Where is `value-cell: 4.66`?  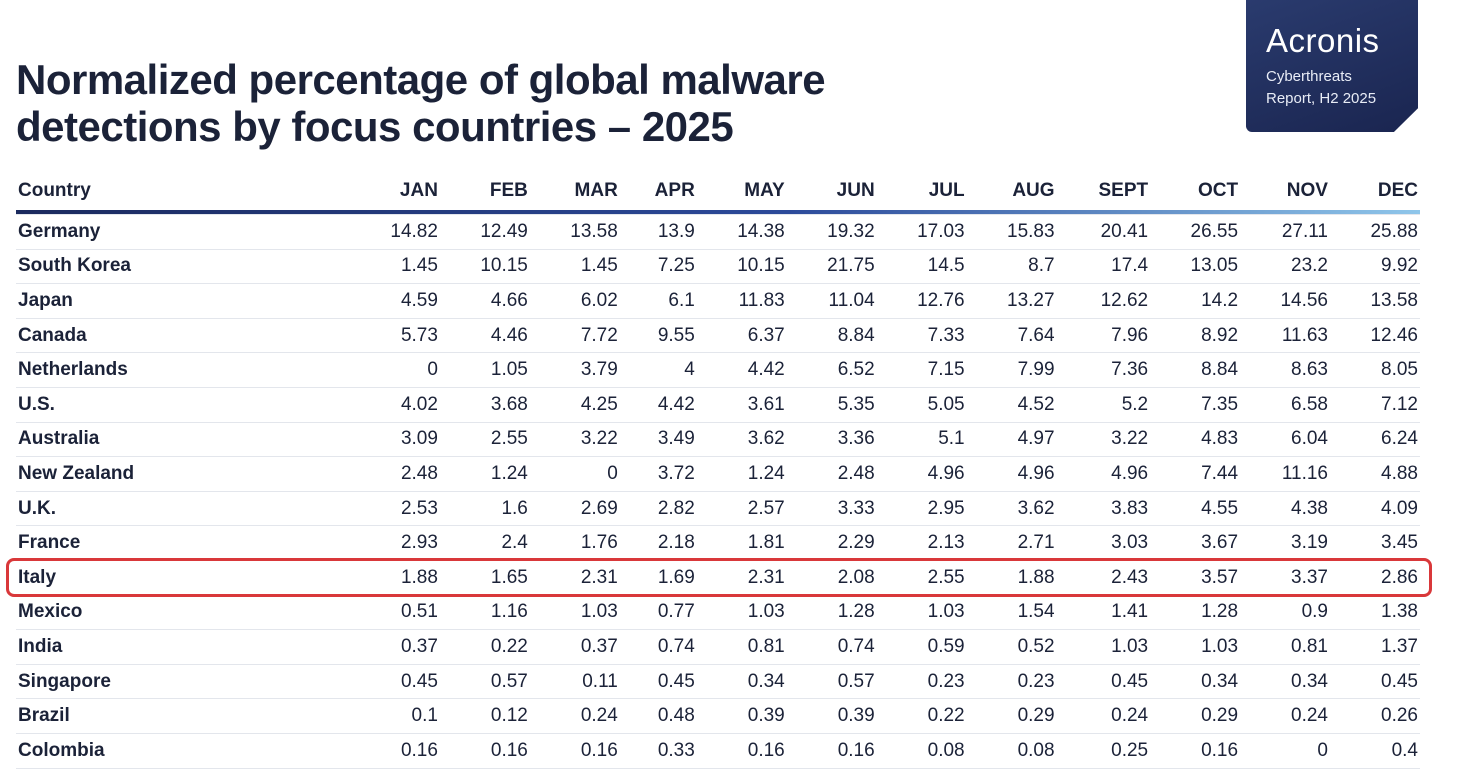
value-cell: 4.66 is located at coordinates (484, 301).